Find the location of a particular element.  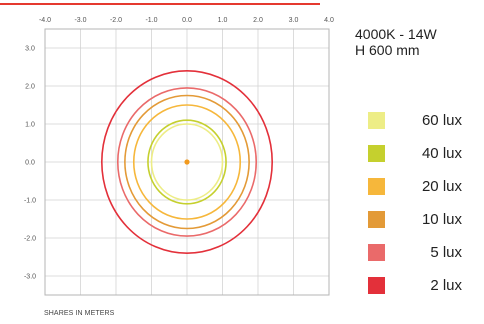

legend-label: 5 lux is located at coordinates (446, 252).